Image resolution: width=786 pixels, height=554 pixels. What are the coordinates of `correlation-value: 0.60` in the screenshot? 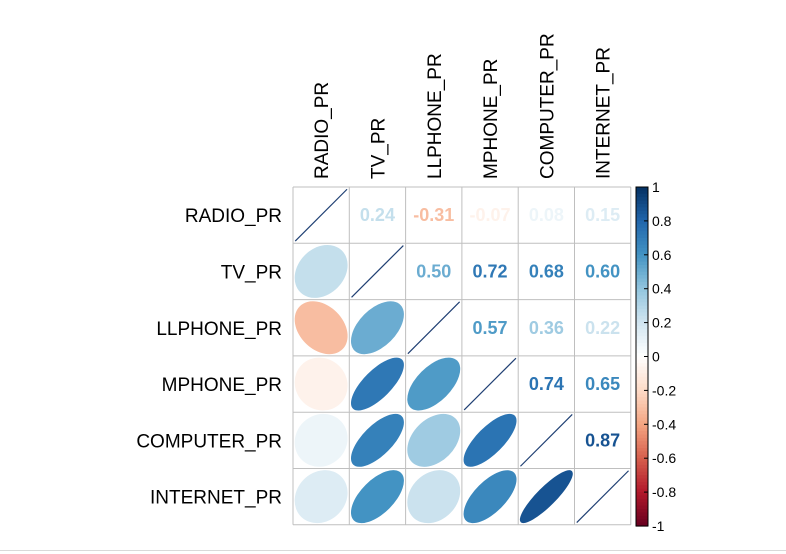 It's located at (602, 271).